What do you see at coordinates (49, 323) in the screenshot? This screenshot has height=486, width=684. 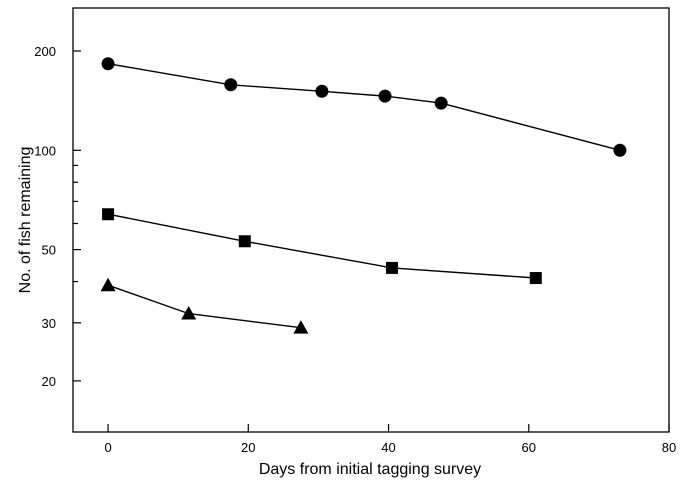 I see `y-tick-label: 30` at bounding box center [49, 323].